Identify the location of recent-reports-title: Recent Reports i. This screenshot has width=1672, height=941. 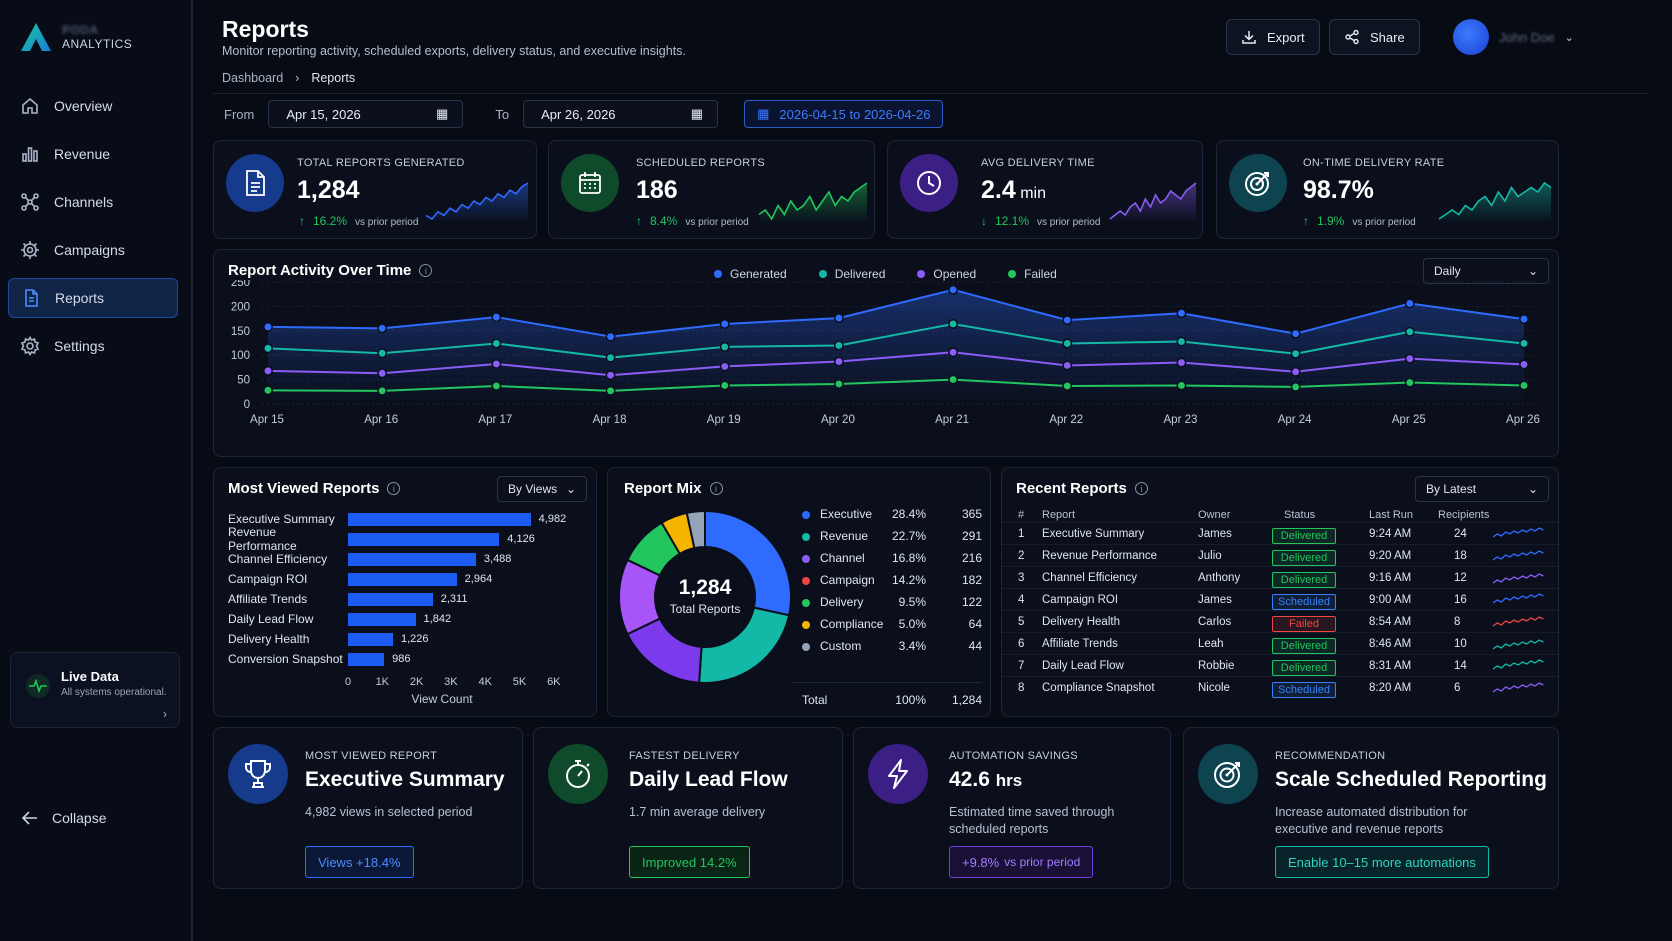
(1082, 488).